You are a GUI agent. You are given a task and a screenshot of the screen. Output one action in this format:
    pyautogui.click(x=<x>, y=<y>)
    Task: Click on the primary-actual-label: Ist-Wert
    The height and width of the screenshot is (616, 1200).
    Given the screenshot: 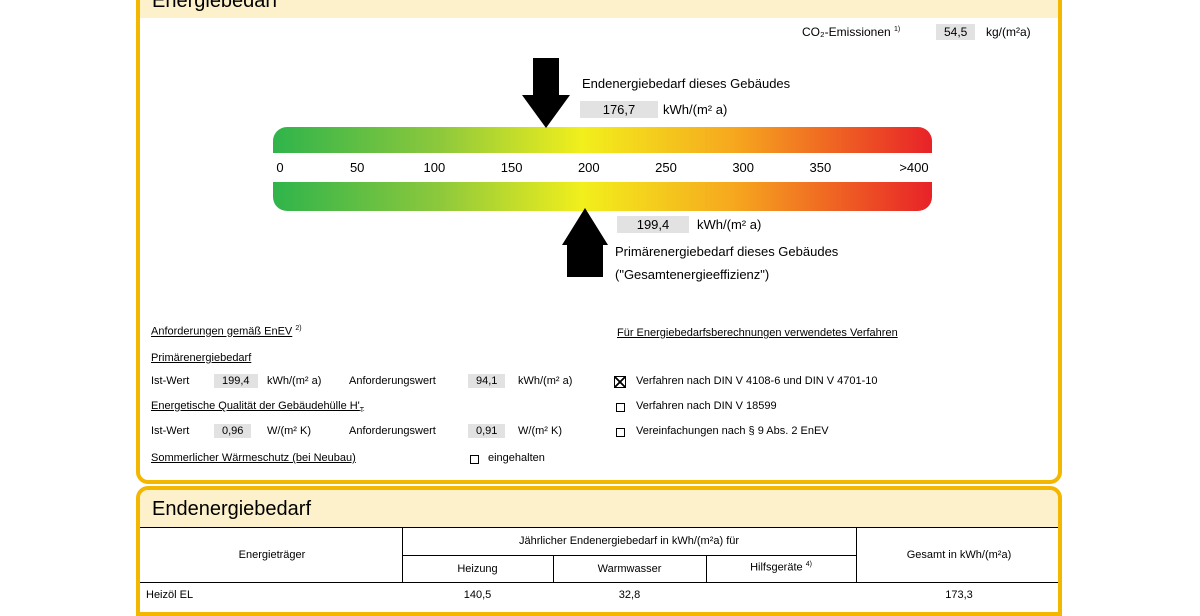 What is the action you would take?
    pyautogui.click(x=170, y=381)
    